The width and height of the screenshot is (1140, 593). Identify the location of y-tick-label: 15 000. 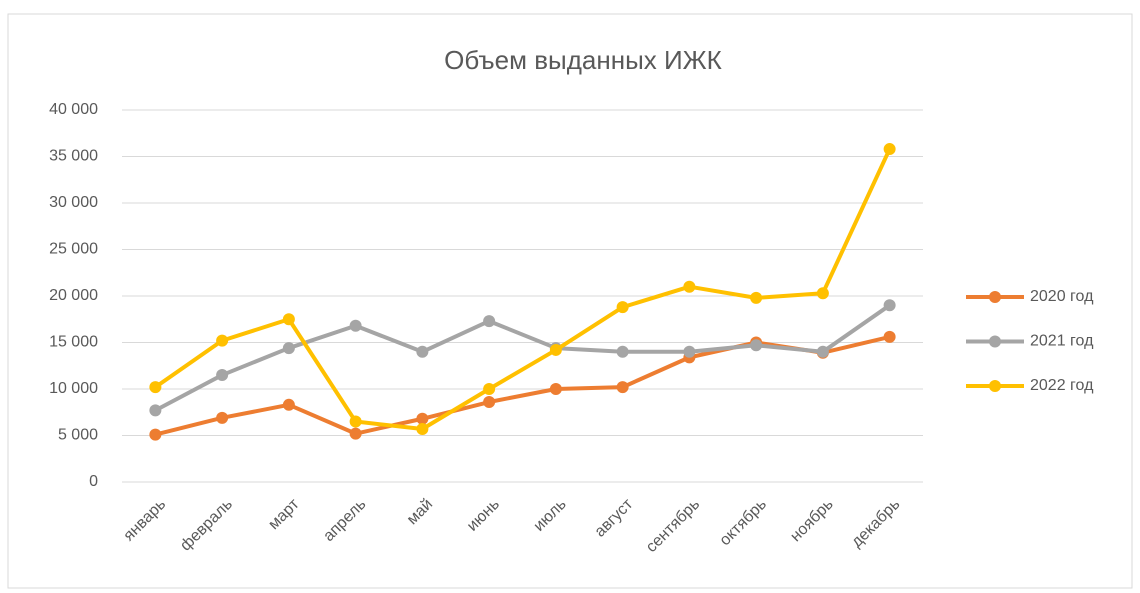
(73, 342).